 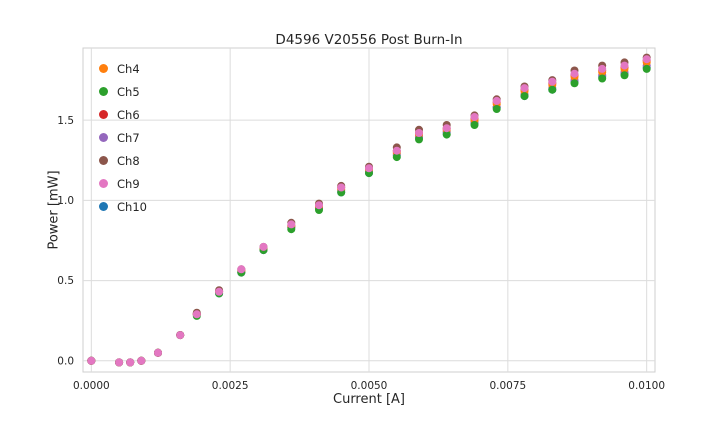 I want to click on svg-text: 0.0075, so click(x=507, y=386).